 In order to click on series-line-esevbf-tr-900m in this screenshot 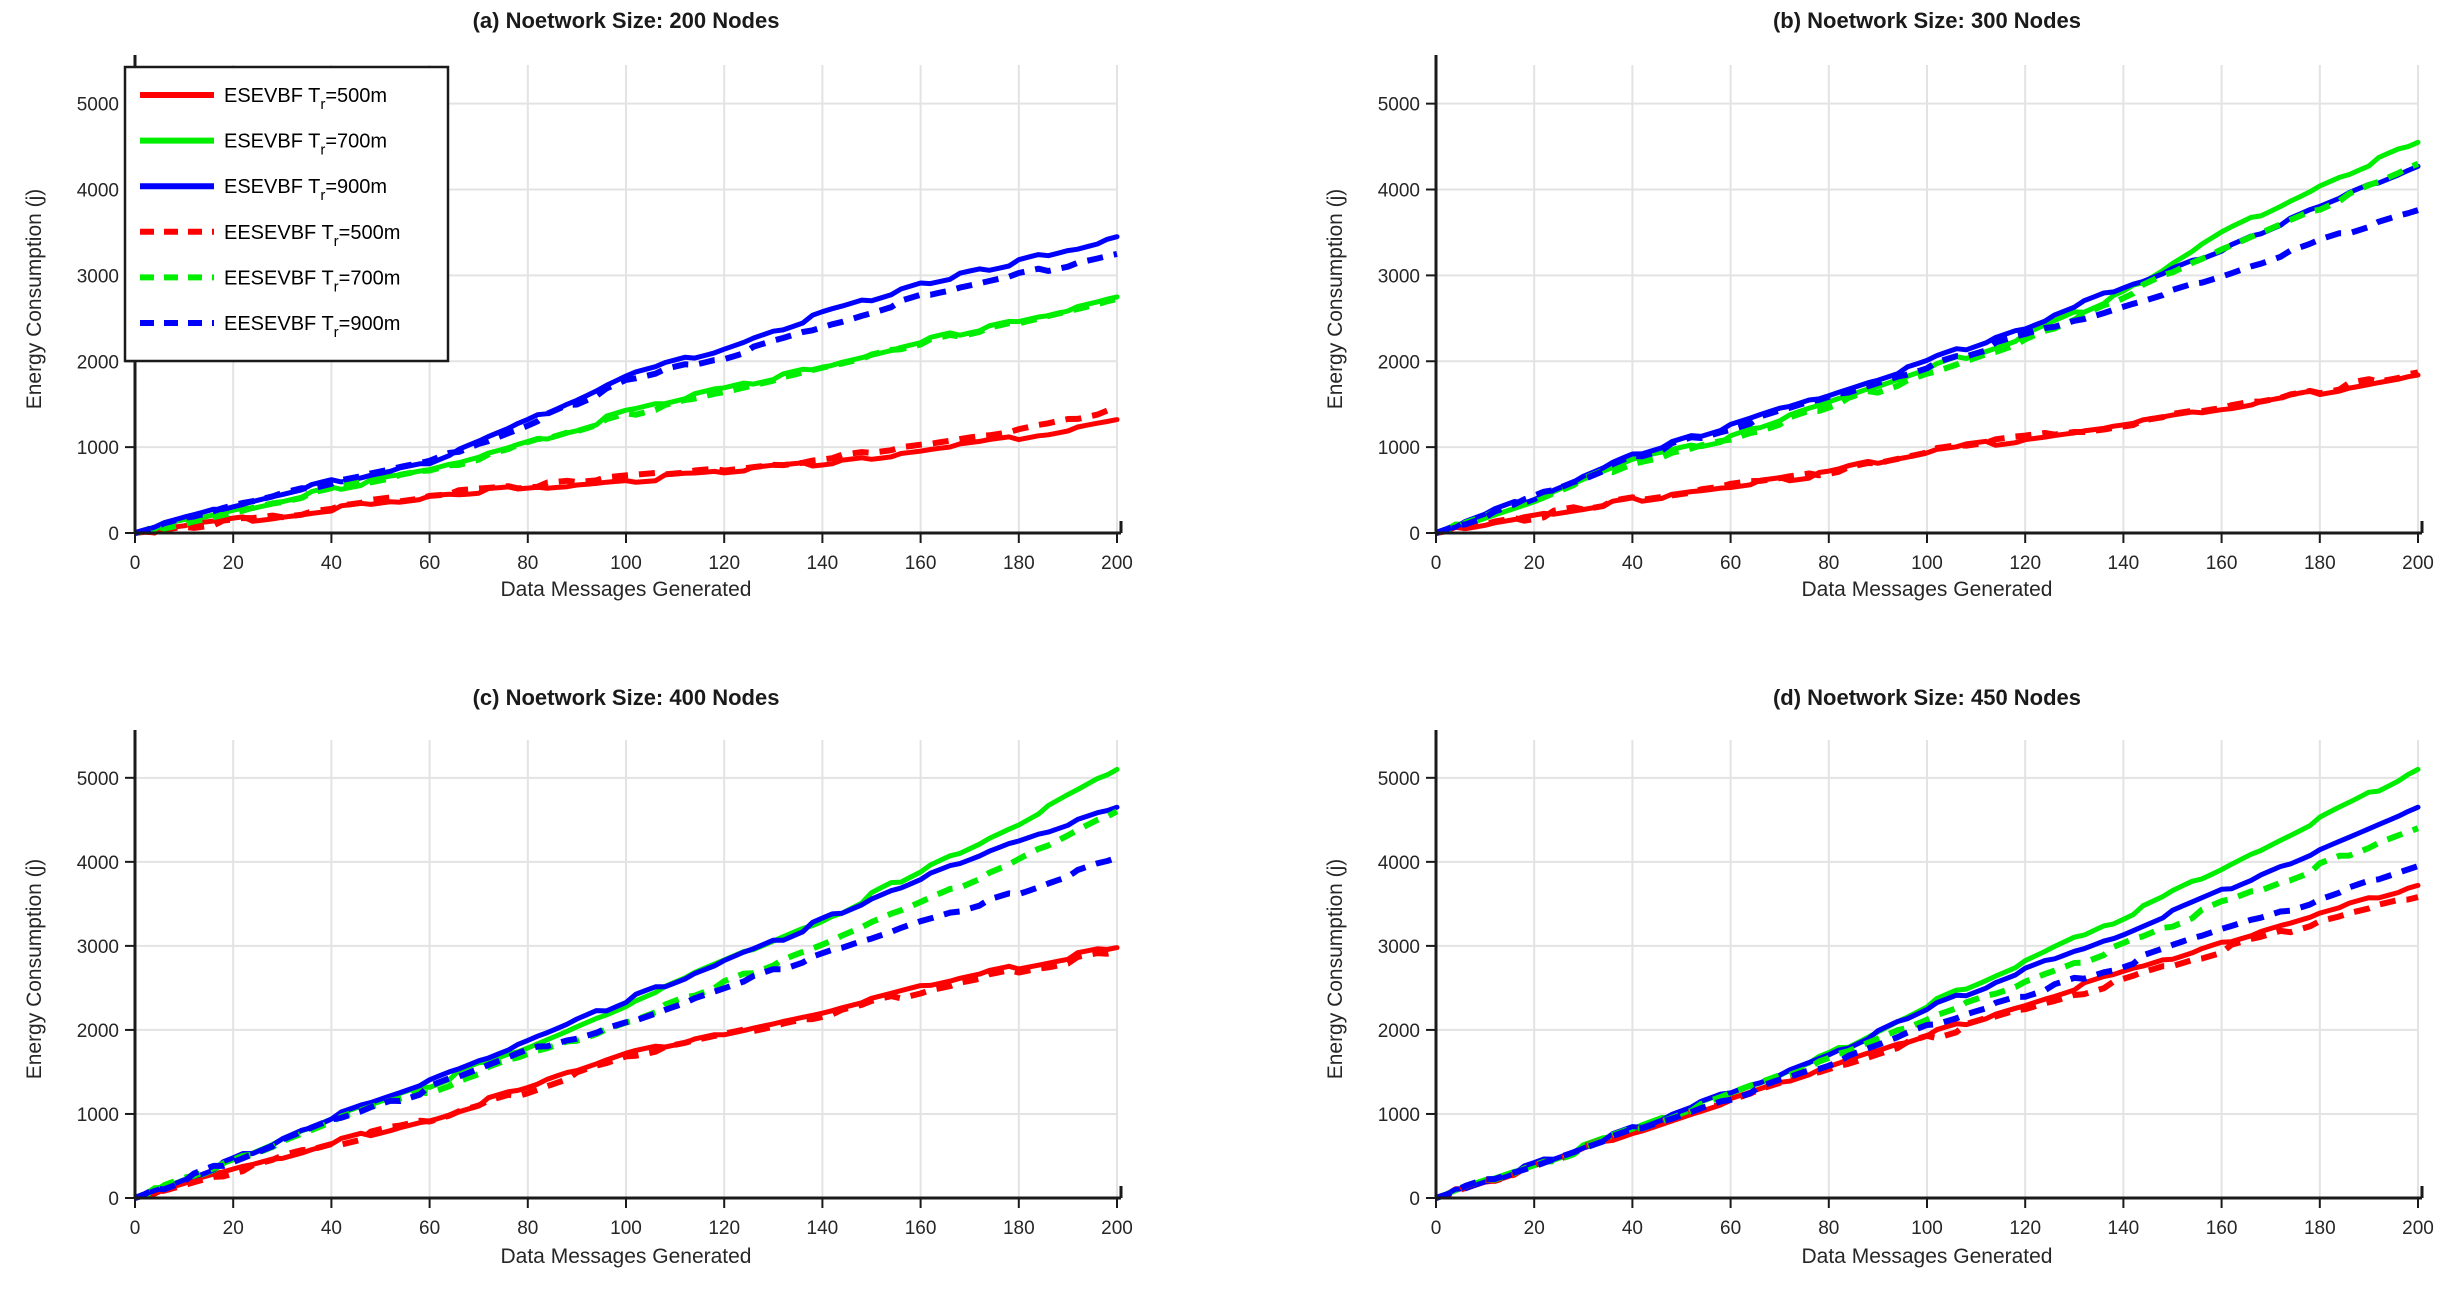, I will do `click(627, 1002)`.